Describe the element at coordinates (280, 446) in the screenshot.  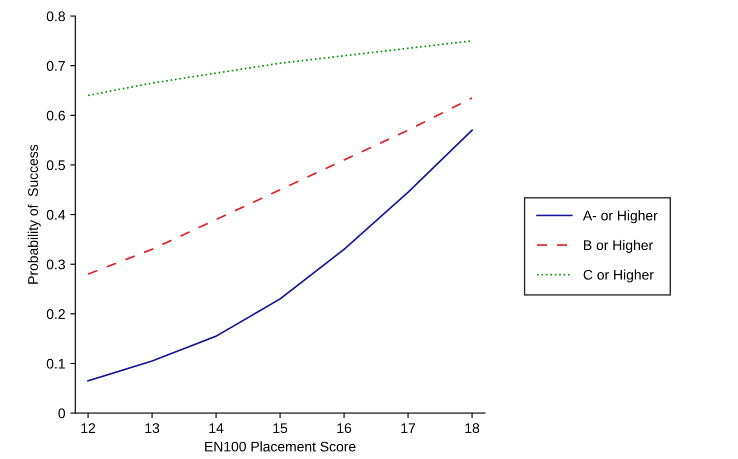
I see `x-axis-title: EN100 Placement Score` at that location.